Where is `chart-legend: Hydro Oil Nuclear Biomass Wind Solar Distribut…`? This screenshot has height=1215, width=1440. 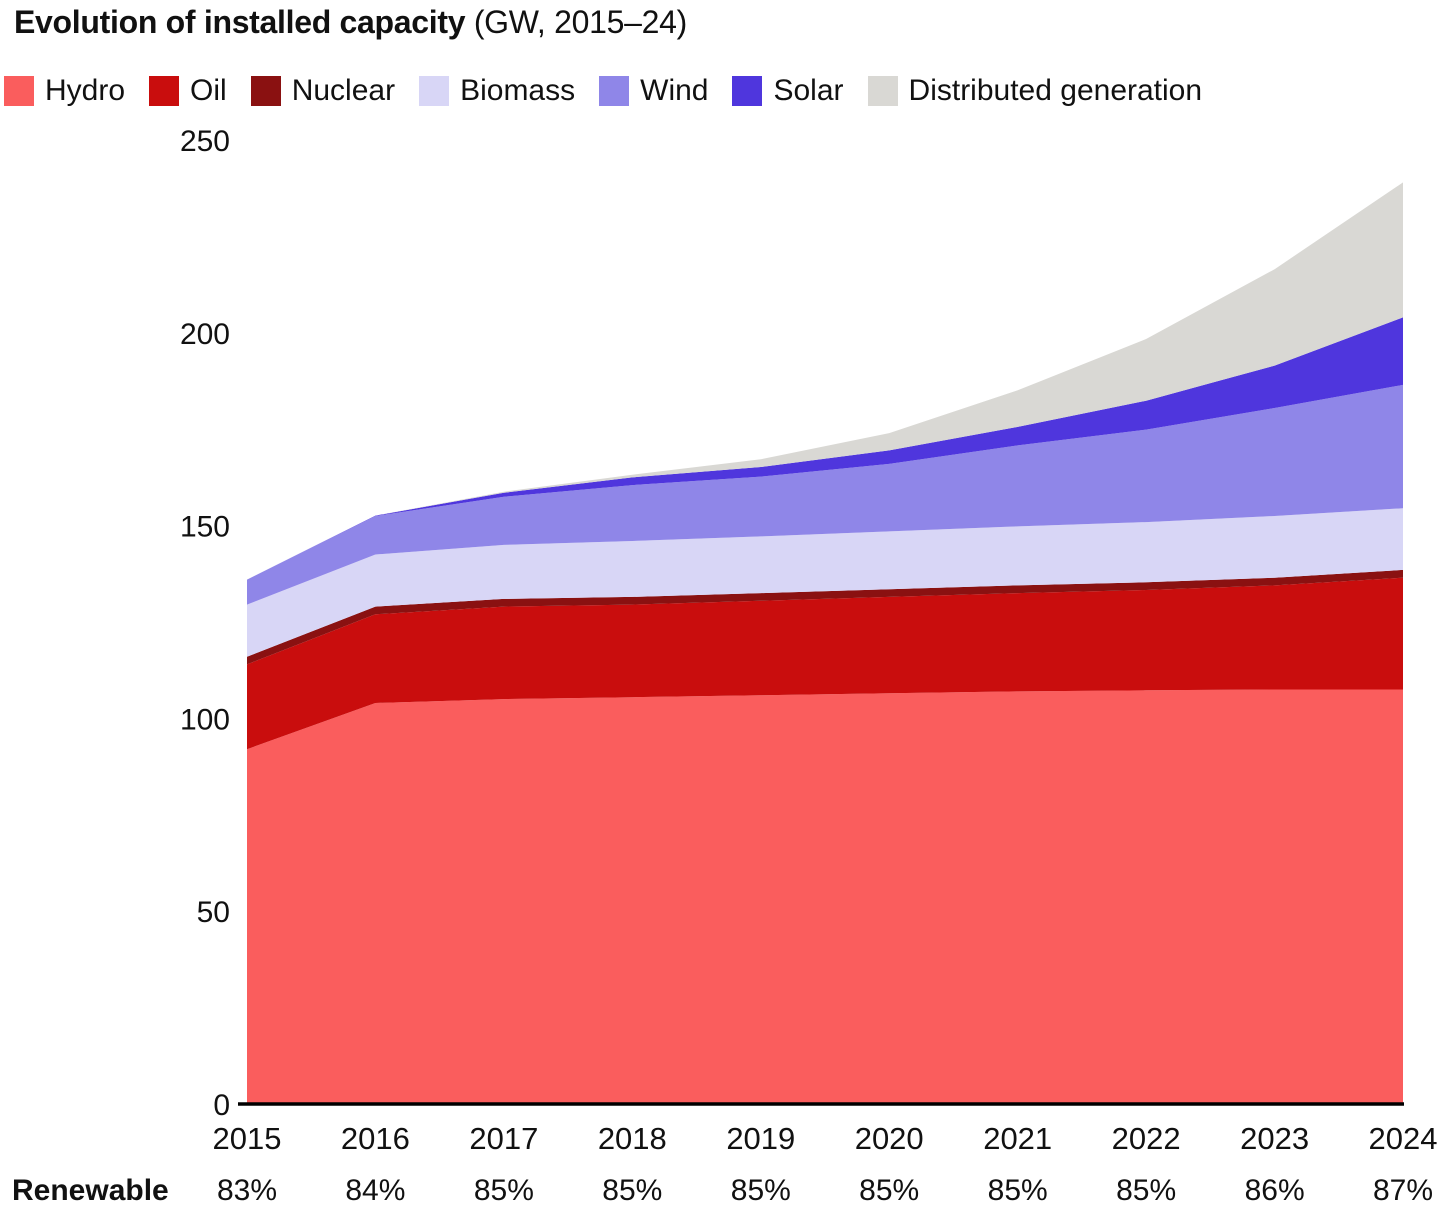 chart-legend: Hydro Oil Nuclear Biomass Wind Solar Distribut… is located at coordinates (615, 91).